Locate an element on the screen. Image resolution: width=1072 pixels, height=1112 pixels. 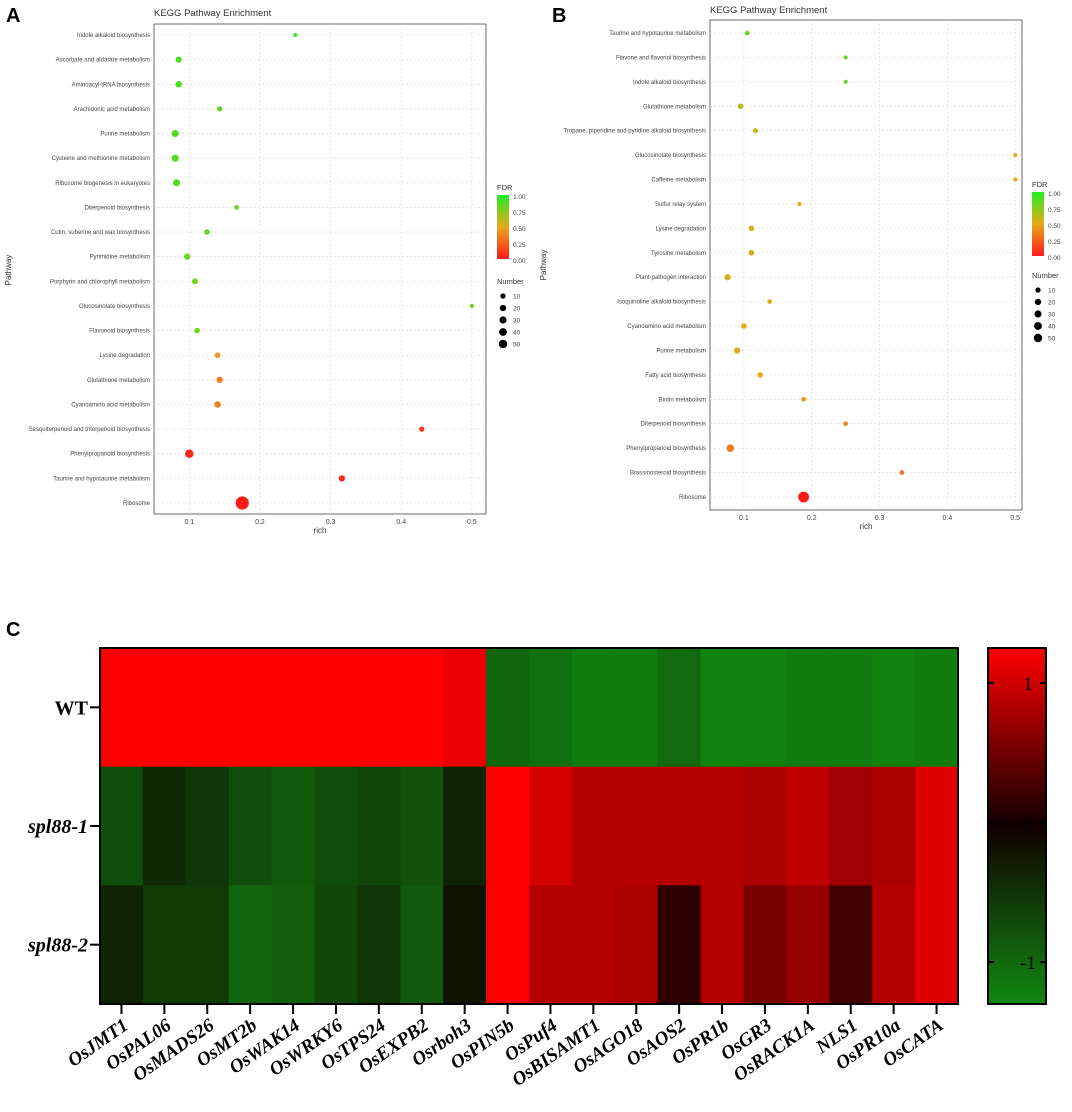
heatmap-colorbar-ticks: 1 0 -1 is located at coordinates (1017, 824).